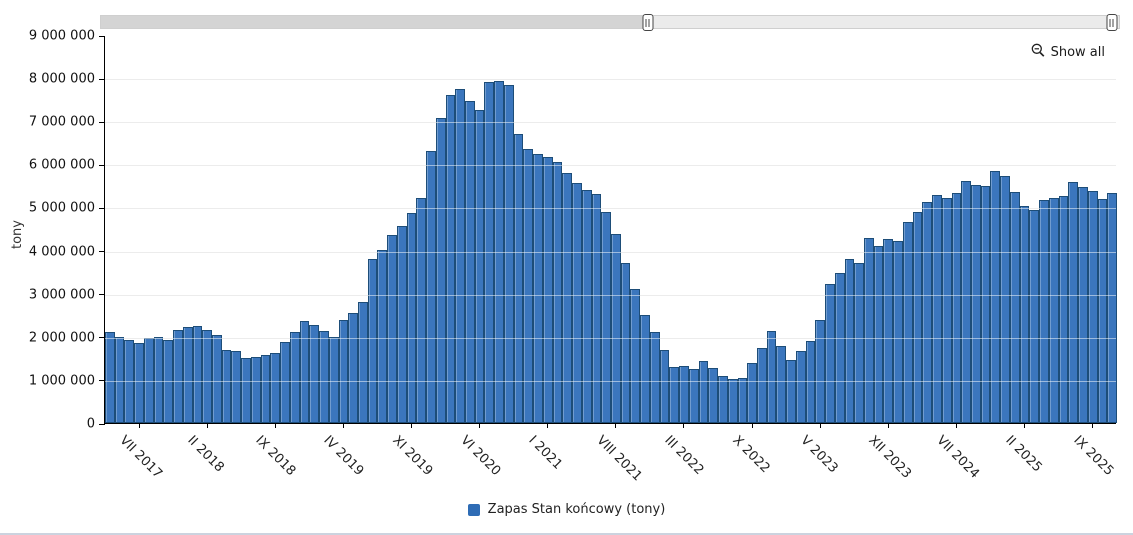 This screenshot has height=535, width=1133. What do you see at coordinates (713, 395) in the screenshot?
I see `bar-vi-2022` at bounding box center [713, 395].